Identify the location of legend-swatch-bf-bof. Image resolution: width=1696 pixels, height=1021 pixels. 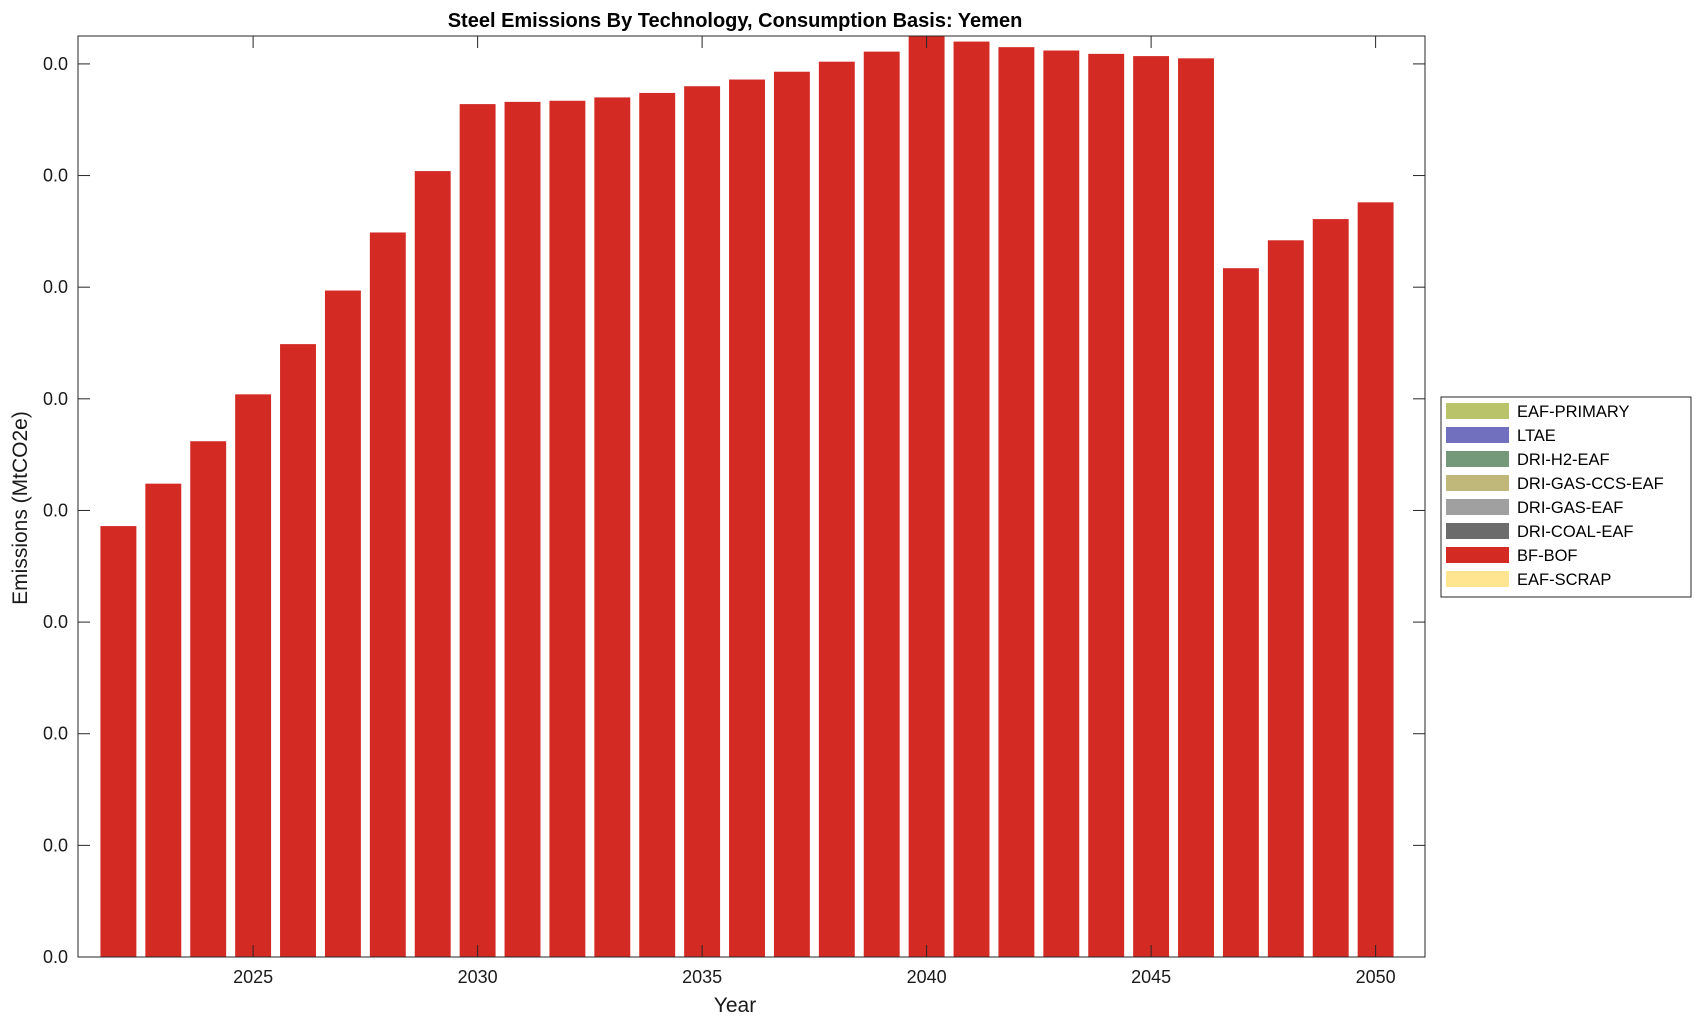
(1477, 555).